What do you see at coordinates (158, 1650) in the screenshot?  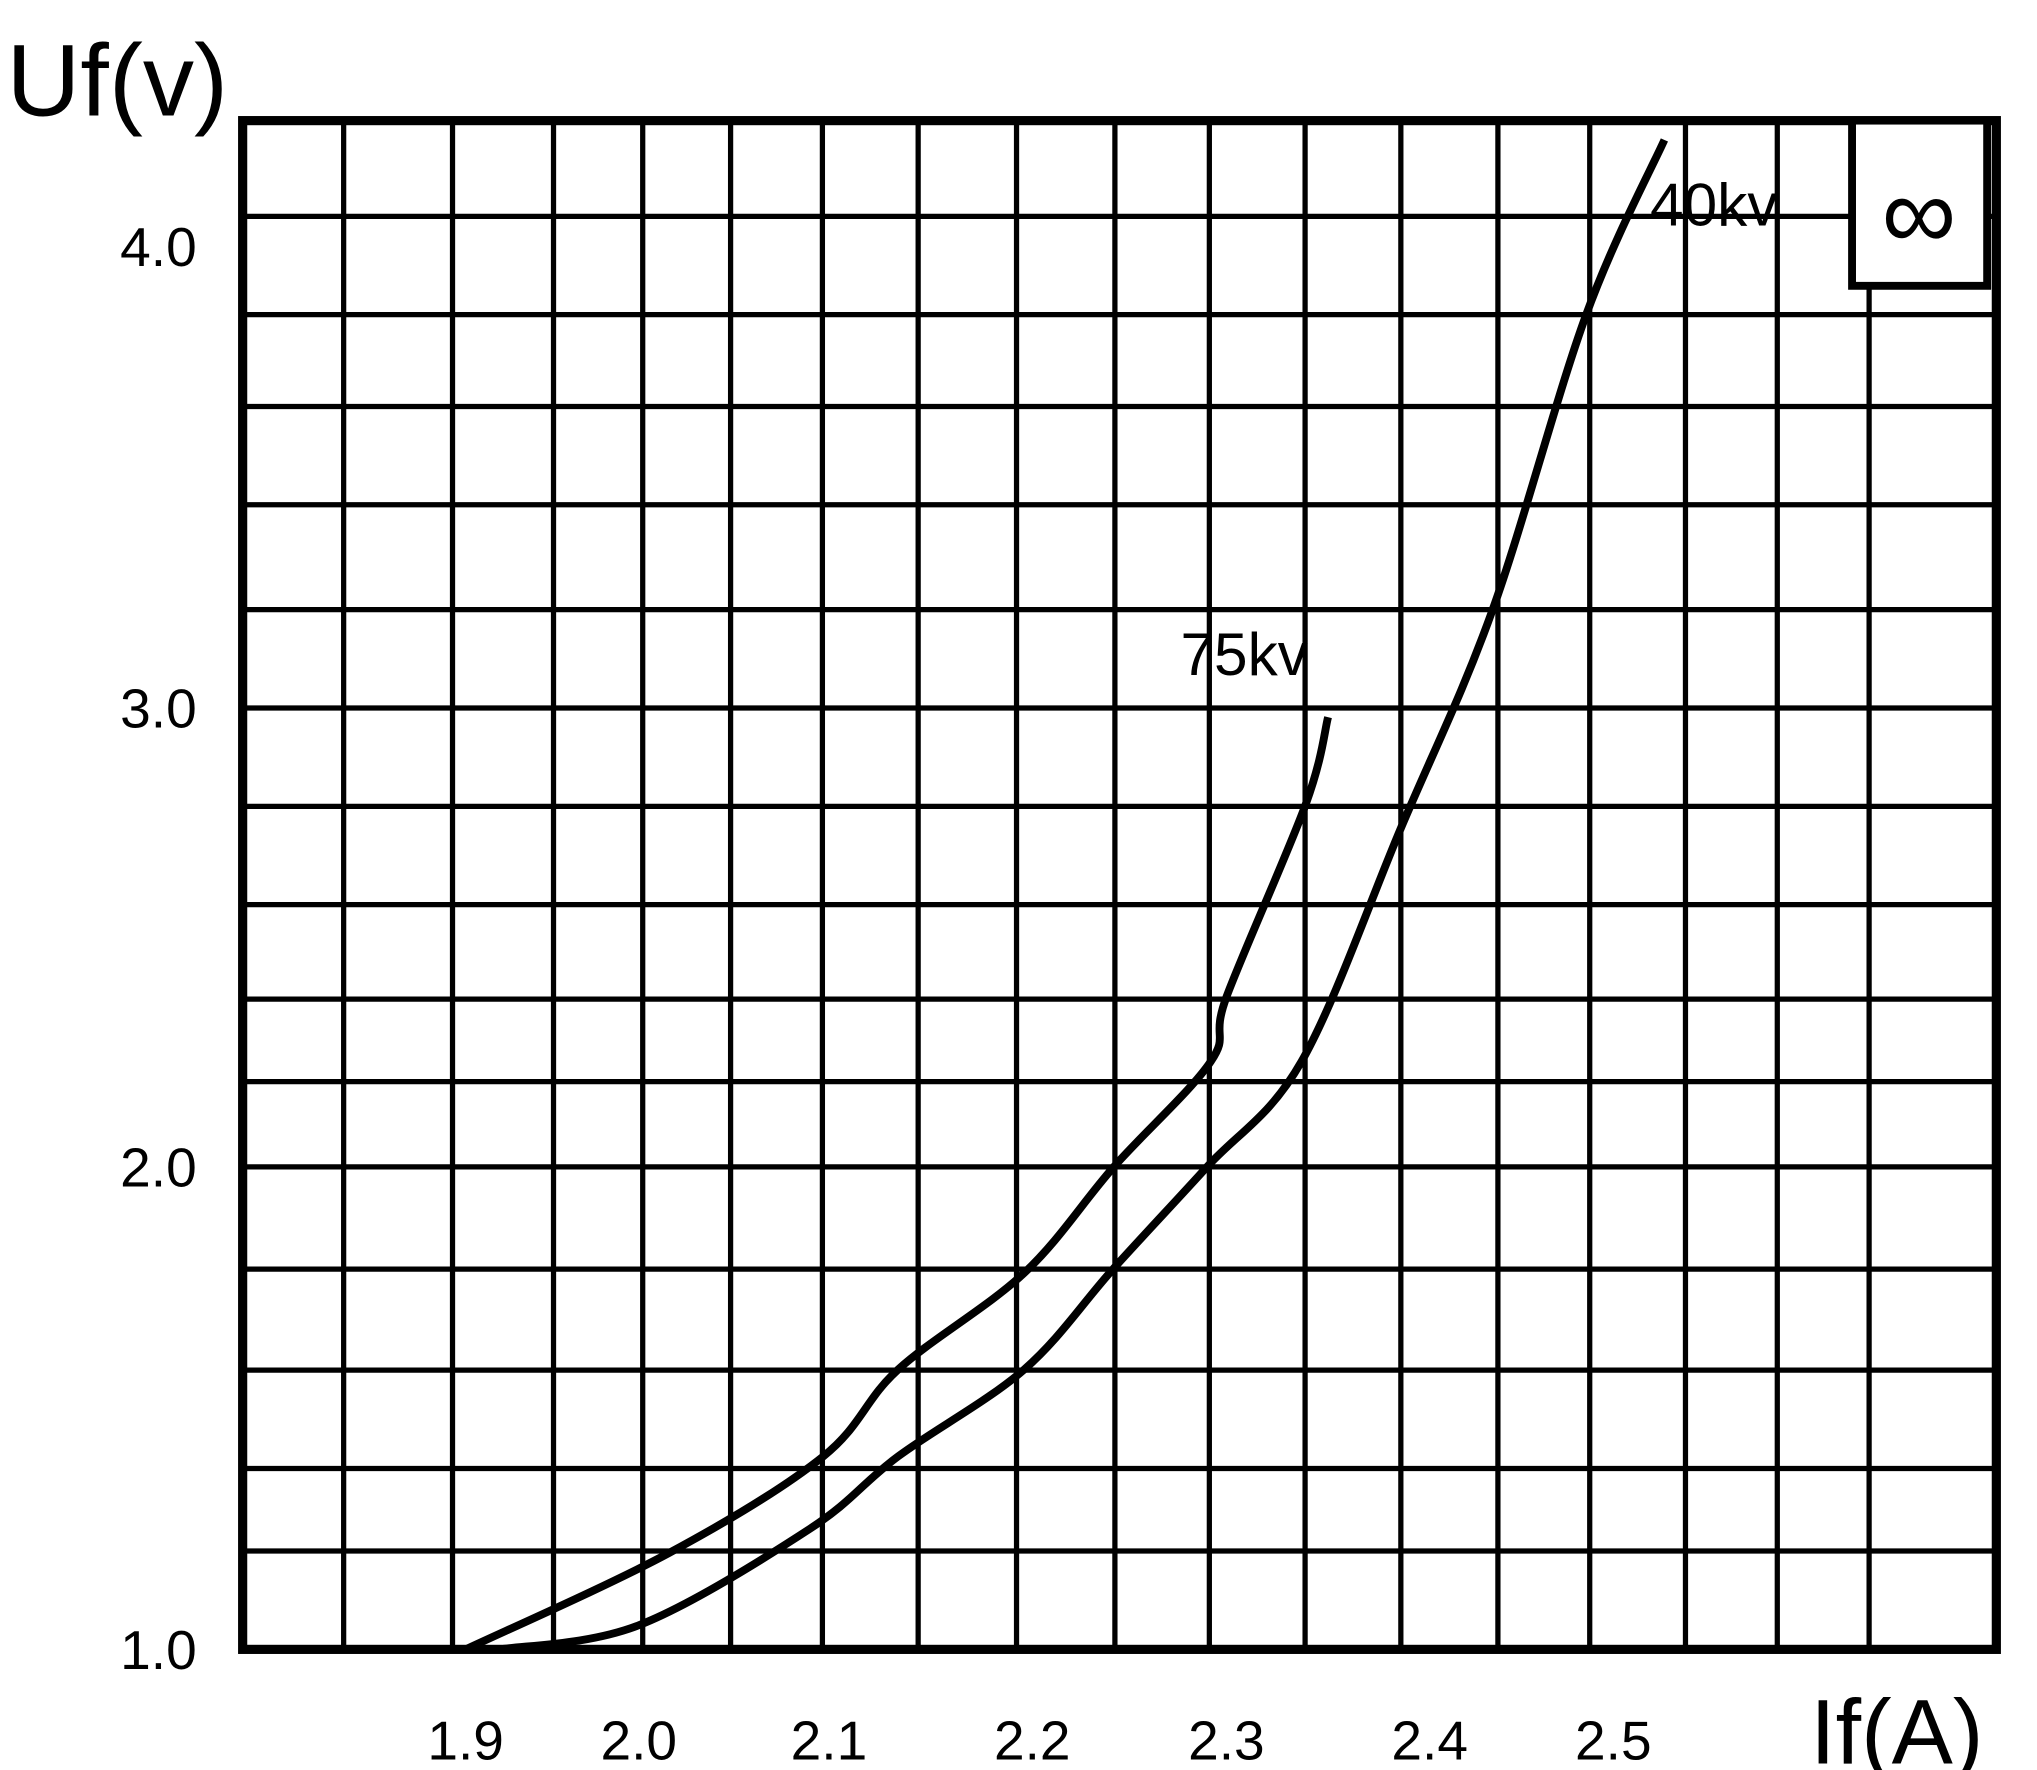 I see `y-tick-label: 1.0` at bounding box center [158, 1650].